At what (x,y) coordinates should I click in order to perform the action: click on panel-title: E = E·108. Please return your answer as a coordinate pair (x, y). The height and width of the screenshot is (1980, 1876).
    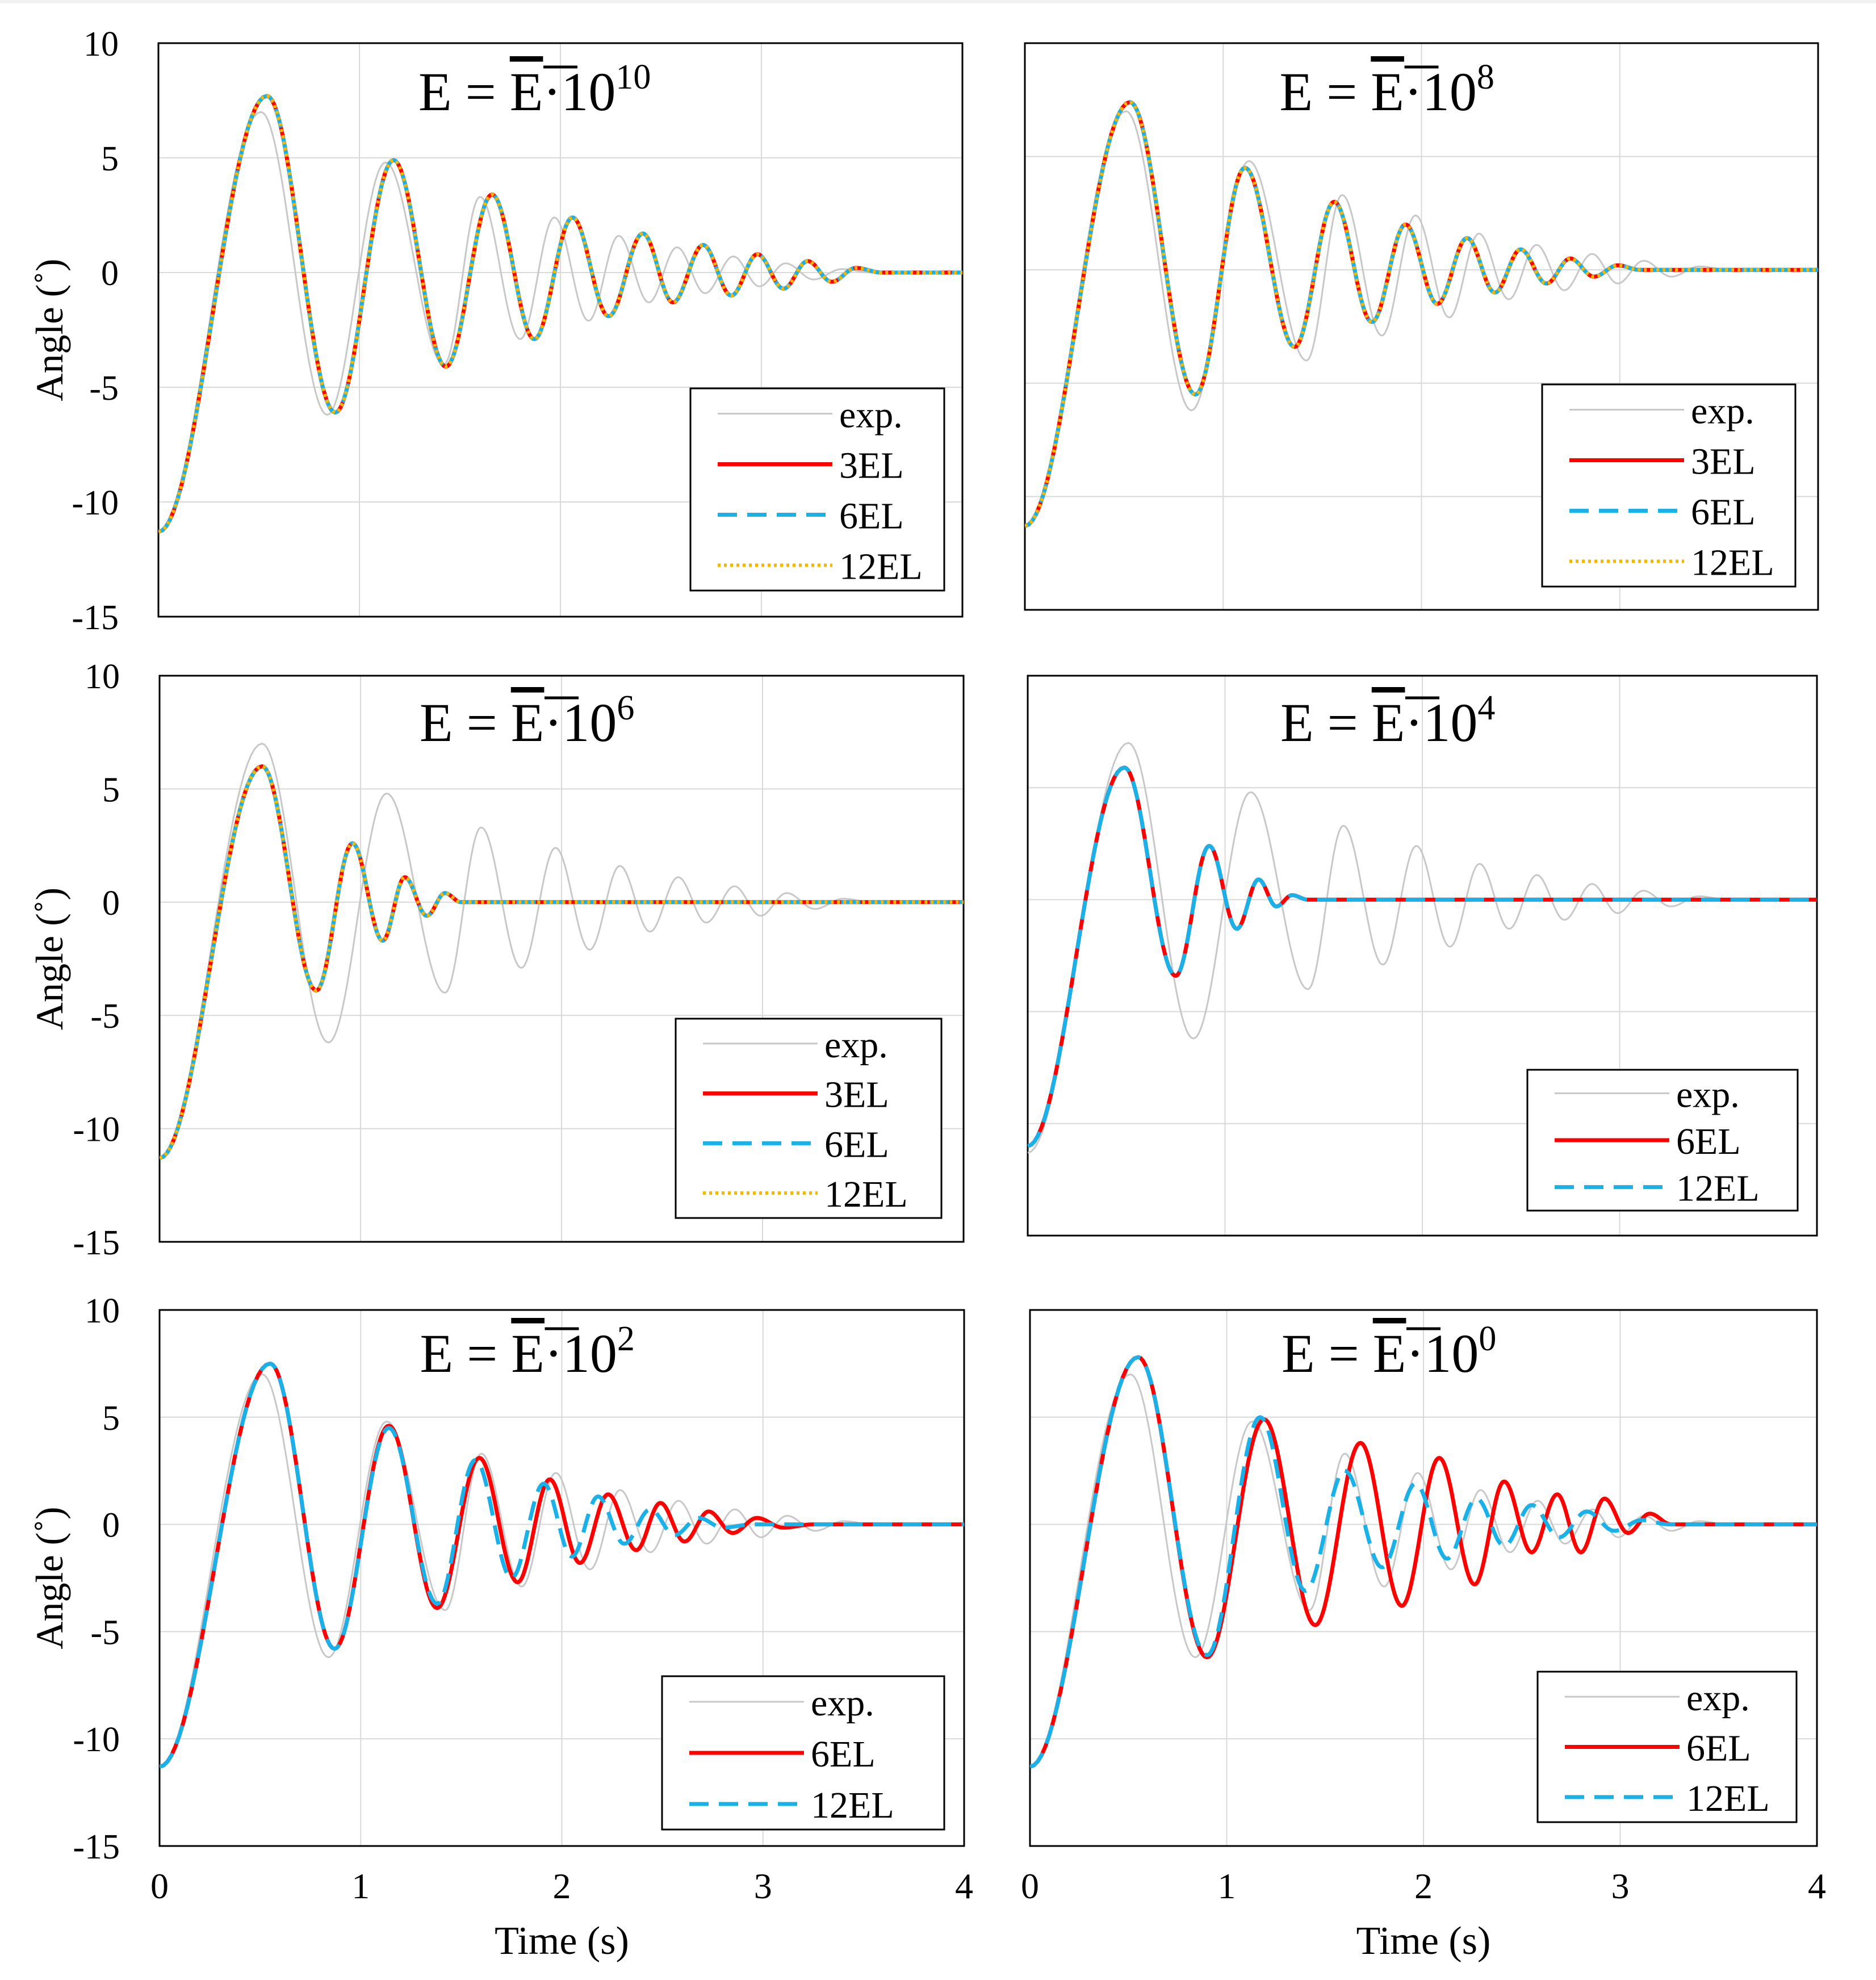
    Looking at the image, I should click on (1387, 90).